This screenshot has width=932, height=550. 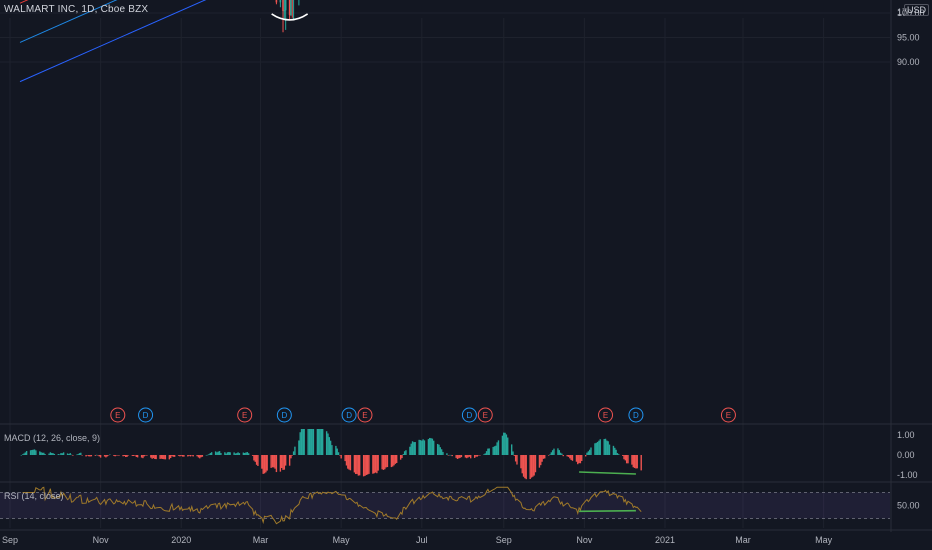 What do you see at coordinates (76, 9) in the screenshot?
I see `symbol-title: WALMART INC, 1D, Cboe BZX` at bounding box center [76, 9].